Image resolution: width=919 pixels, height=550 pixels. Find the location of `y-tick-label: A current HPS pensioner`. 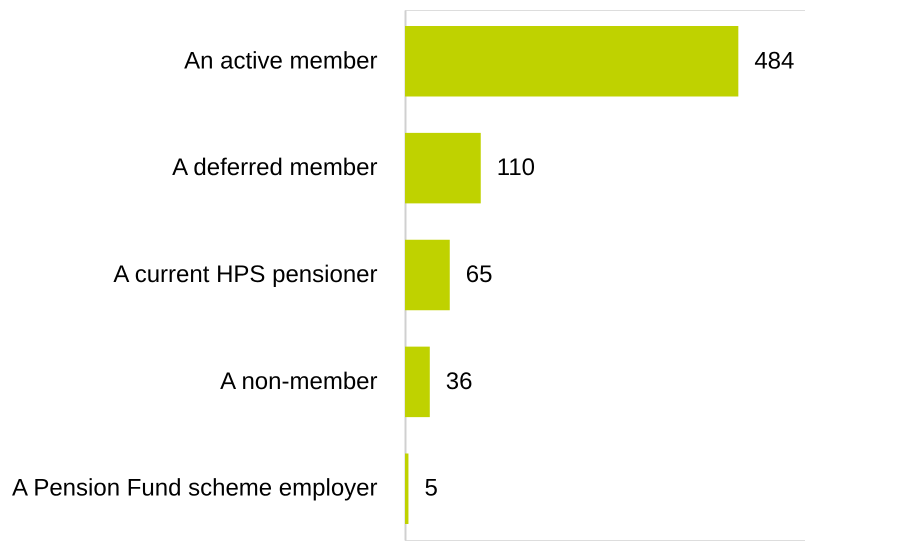

y-tick-label: A current HPS pensioner is located at coordinates (245, 274).